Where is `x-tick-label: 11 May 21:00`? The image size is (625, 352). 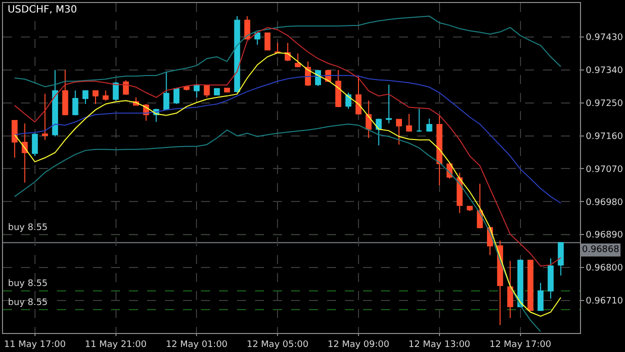
x-tick-label: 11 May 21:00 is located at coordinates (115, 345).